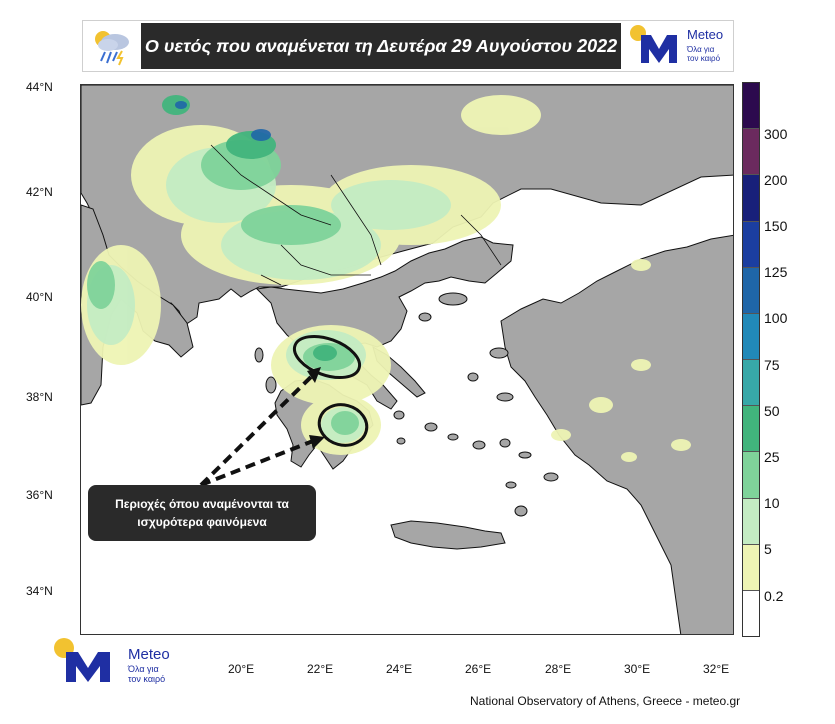 The height and width of the screenshot is (724, 835). Describe the element at coordinates (39, 495) in the screenshot. I see `lat-label: 36°N` at that location.